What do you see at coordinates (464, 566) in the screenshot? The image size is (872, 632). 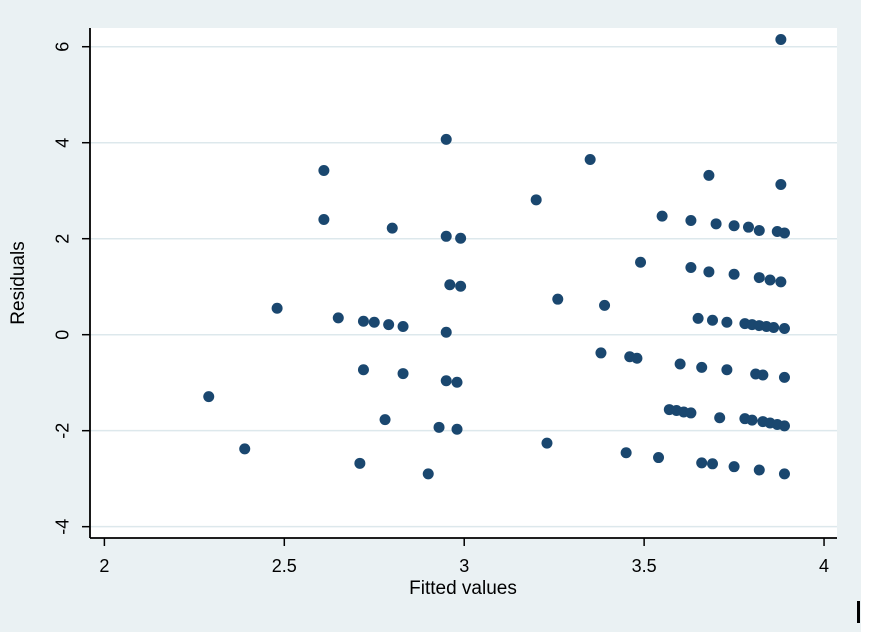 I see `x-tick-label: 3` at bounding box center [464, 566].